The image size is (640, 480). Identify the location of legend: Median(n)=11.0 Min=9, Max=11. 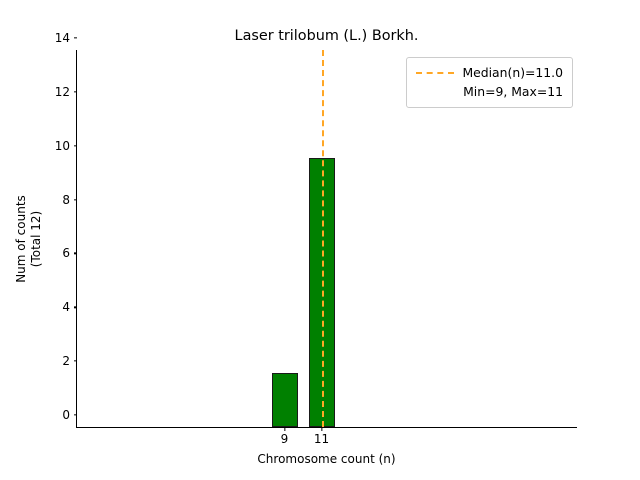
(489, 82).